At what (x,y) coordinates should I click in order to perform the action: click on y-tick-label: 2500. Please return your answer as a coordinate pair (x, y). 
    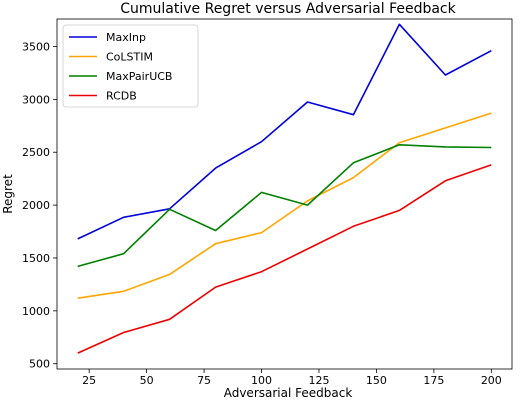
    Looking at the image, I should click on (36, 152).